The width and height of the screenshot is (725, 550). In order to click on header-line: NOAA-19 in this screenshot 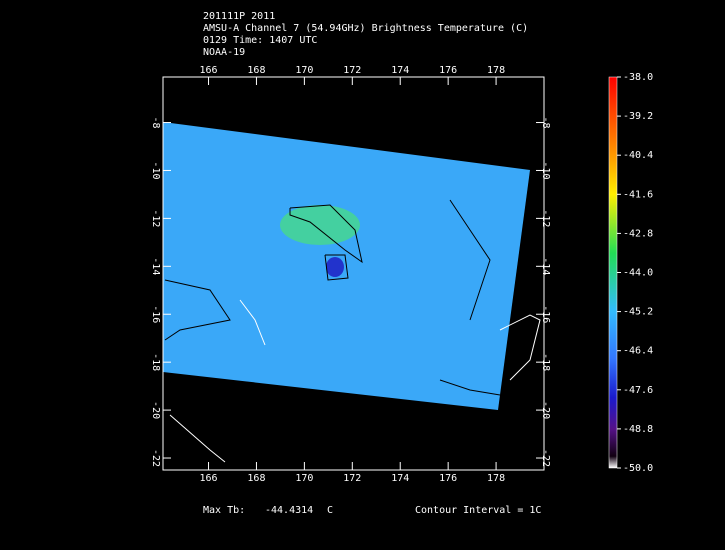, I will do `click(224, 52)`.